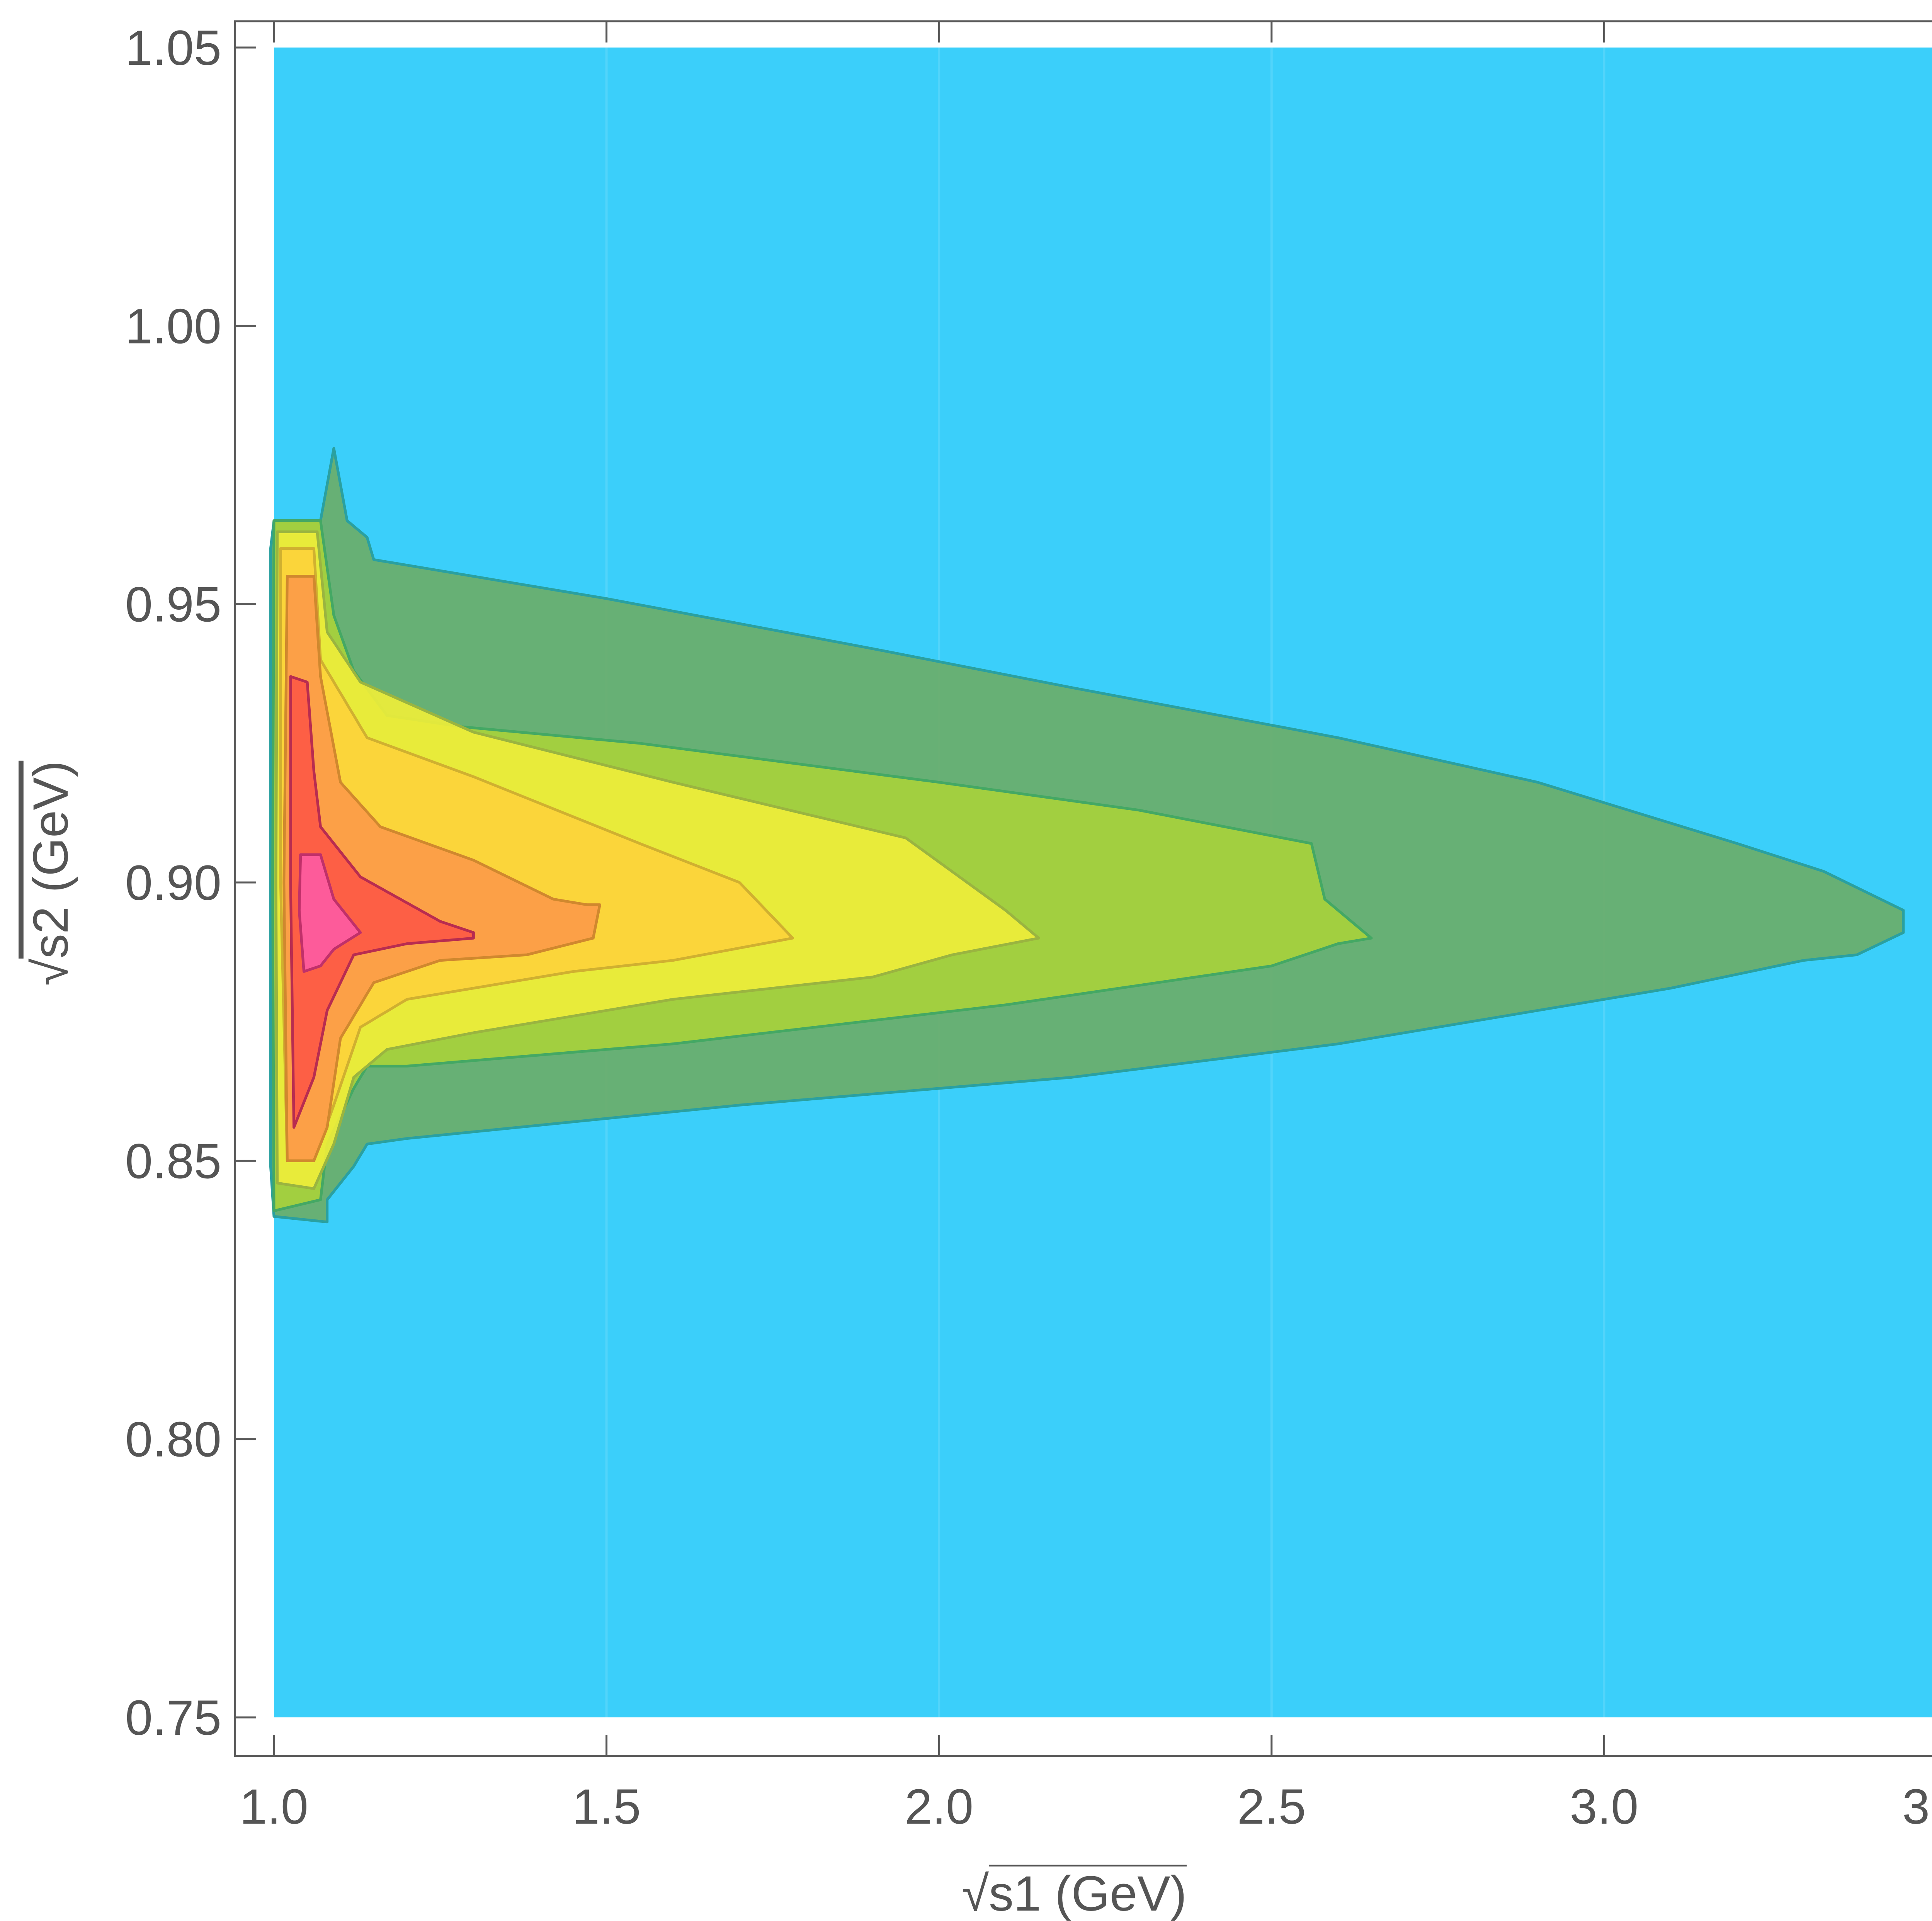 This screenshot has width=1932, height=1921. I want to click on x-tick-label: 2.5, so click(1271, 1806).